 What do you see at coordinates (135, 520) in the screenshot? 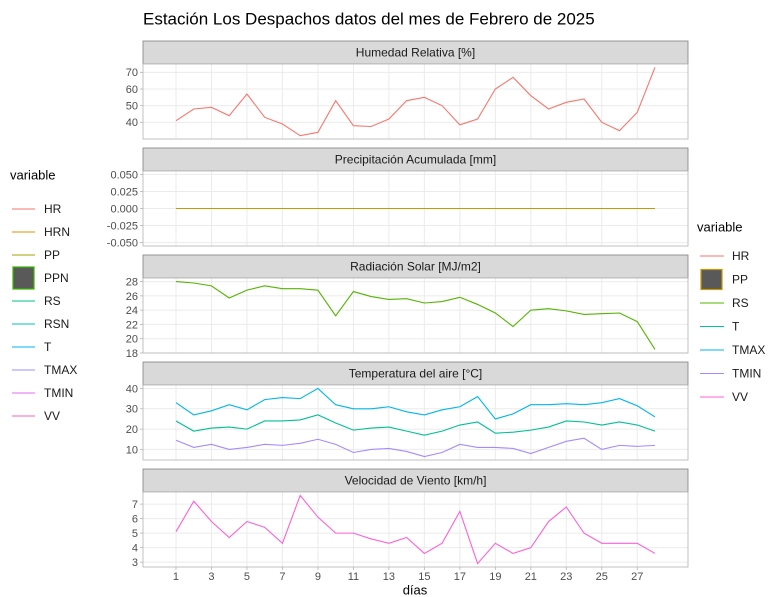
I see `y-tick-label: 6` at bounding box center [135, 520].